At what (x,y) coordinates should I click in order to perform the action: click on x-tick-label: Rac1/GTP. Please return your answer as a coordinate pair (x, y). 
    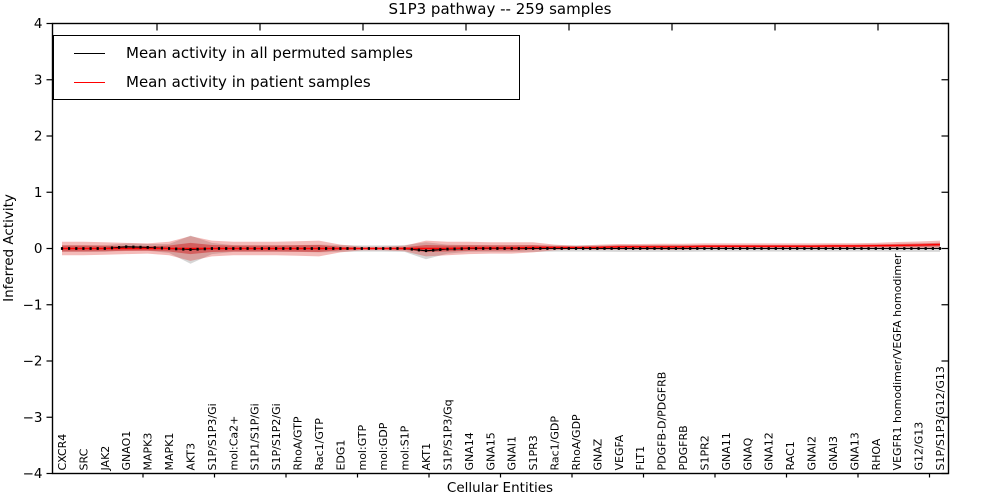
    Looking at the image, I should click on (319, 444).